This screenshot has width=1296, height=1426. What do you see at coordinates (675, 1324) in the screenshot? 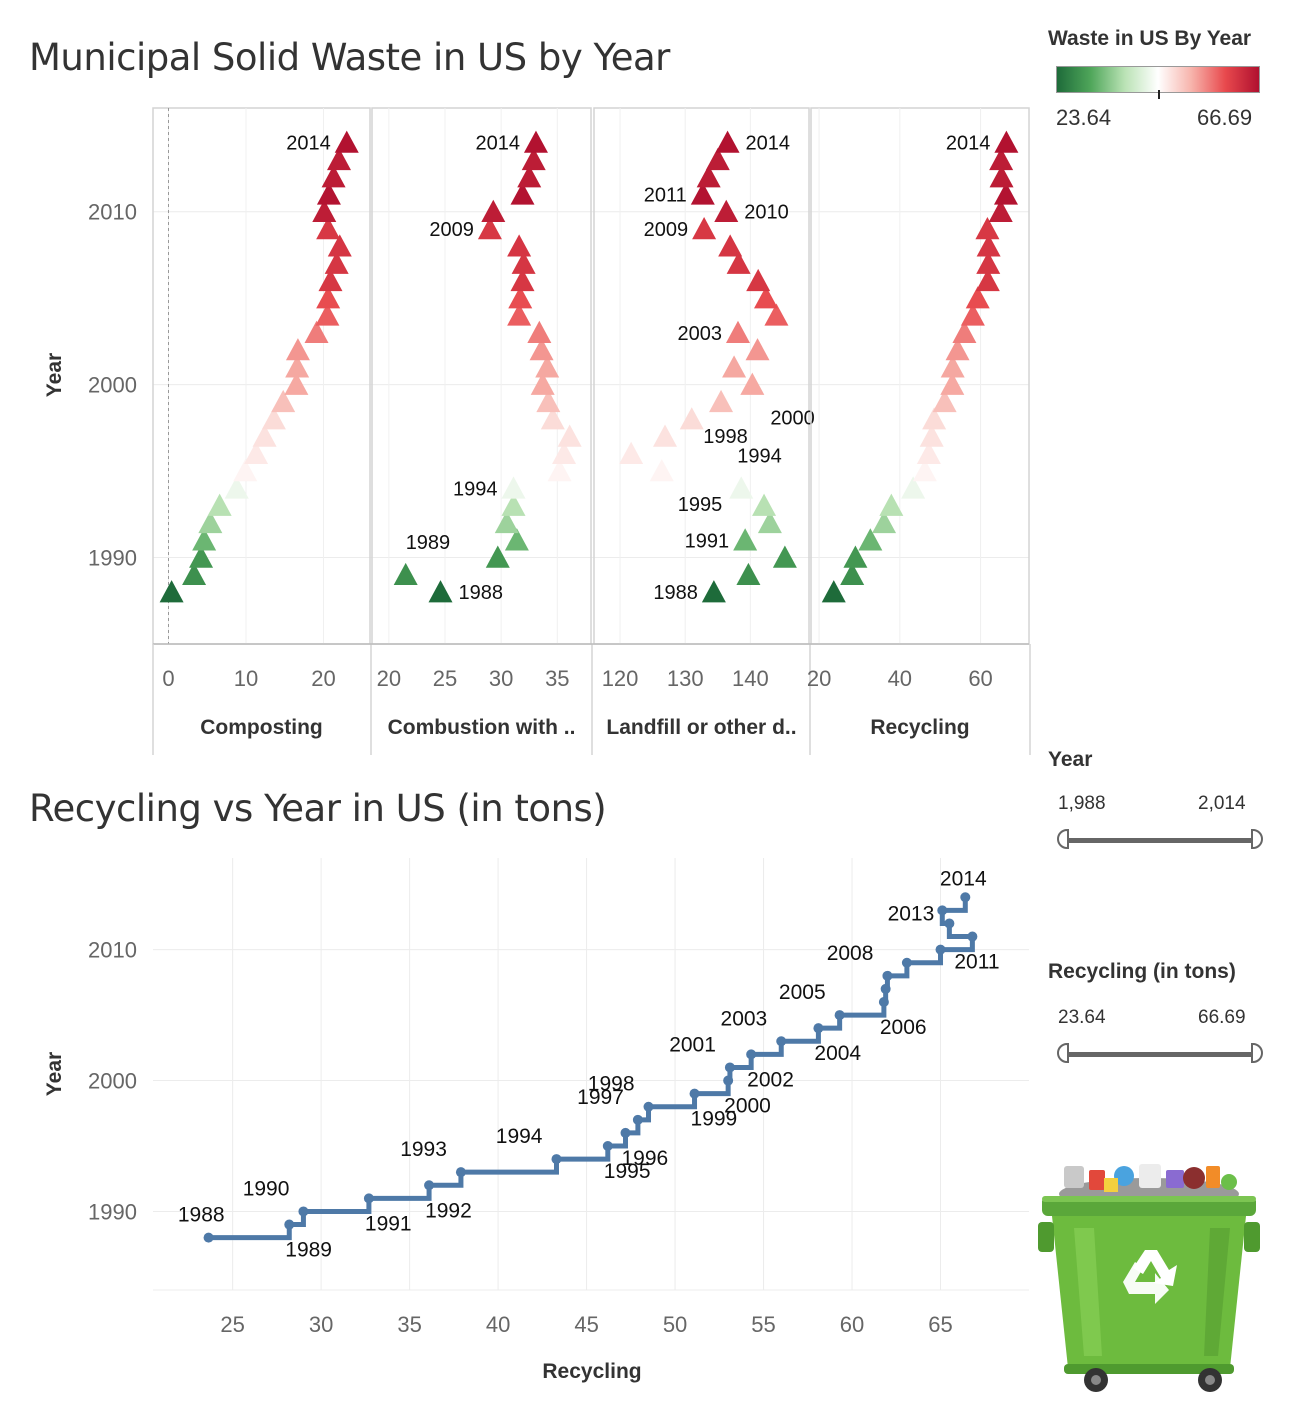
I see `x-tick-label: 50` at bounding box center [675, 1324].